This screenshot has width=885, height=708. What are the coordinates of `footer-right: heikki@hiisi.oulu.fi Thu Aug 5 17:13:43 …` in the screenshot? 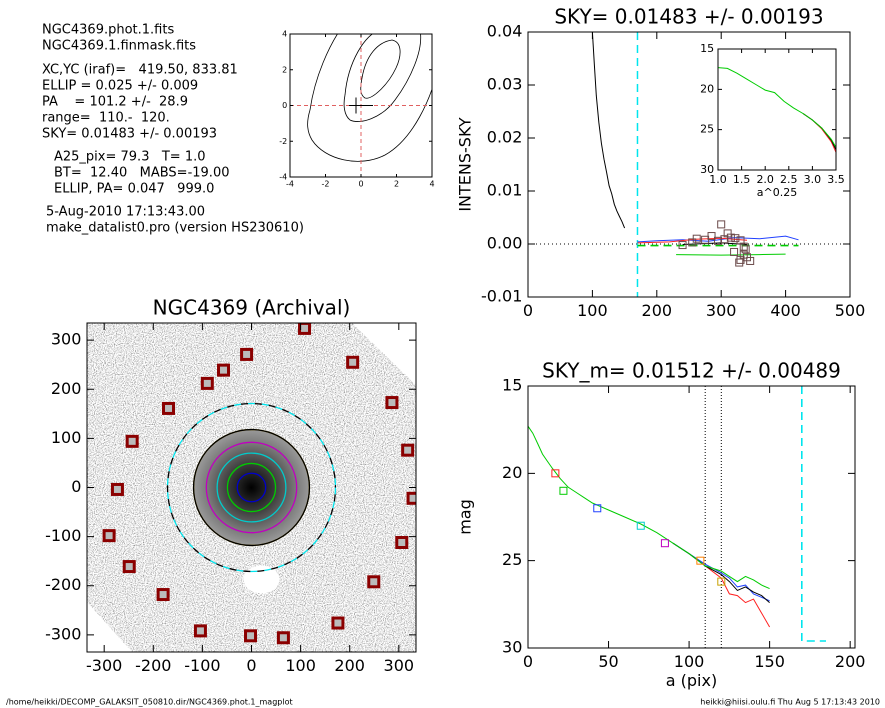 It's located at (790, 702).